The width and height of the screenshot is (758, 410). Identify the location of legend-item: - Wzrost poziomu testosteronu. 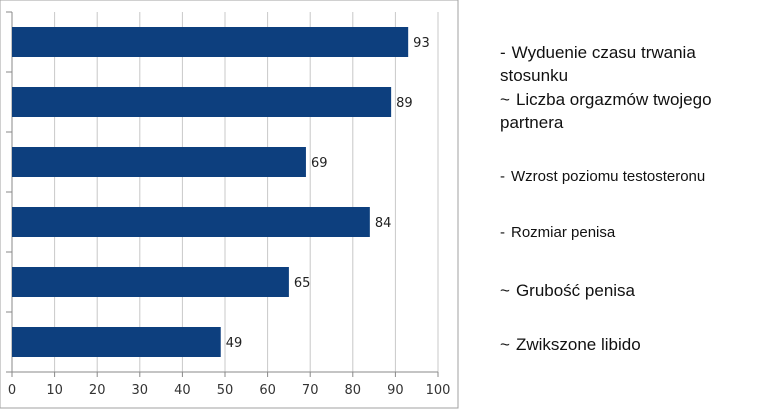
(602, 177).